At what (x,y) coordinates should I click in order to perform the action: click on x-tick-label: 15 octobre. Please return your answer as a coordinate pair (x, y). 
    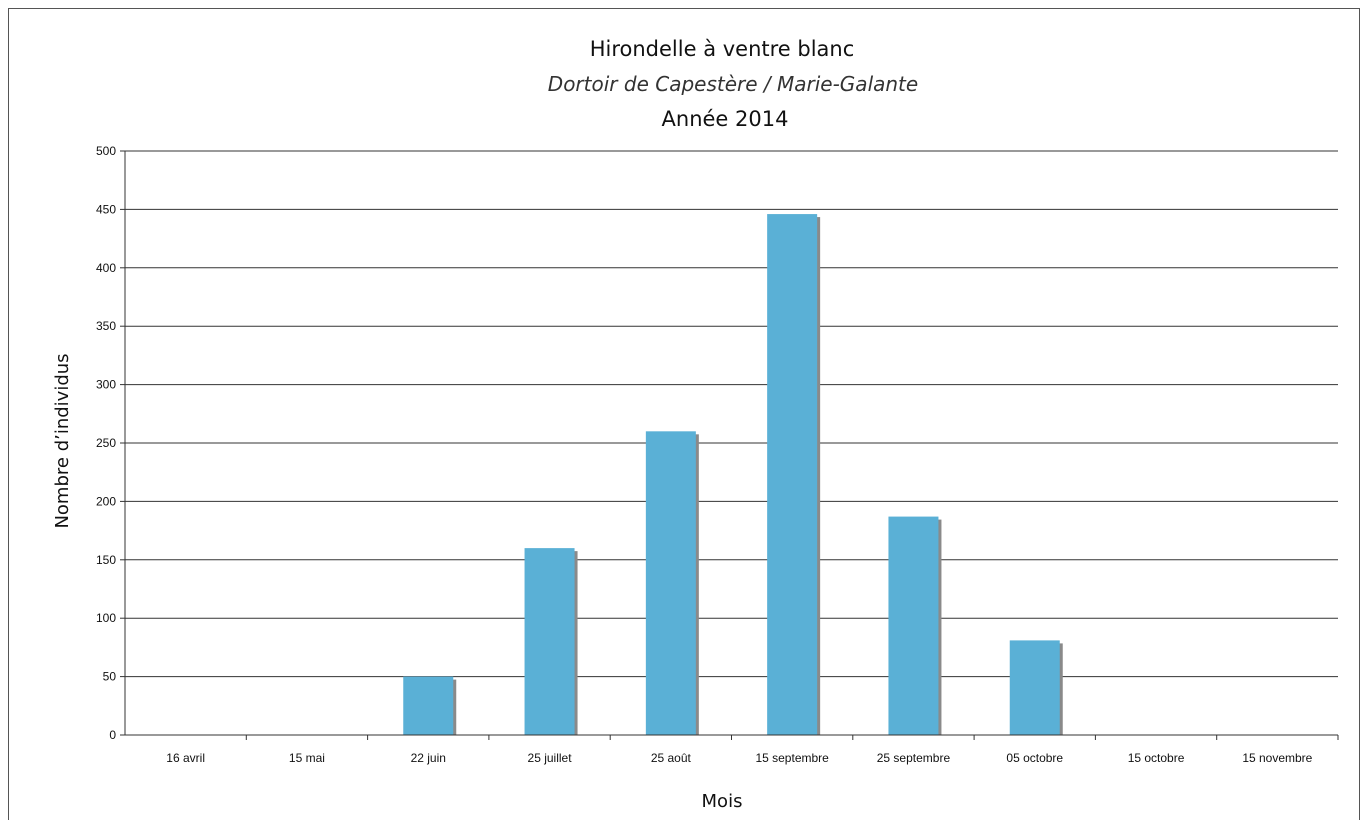
    Looking at the image, I should click on (1156, 758).